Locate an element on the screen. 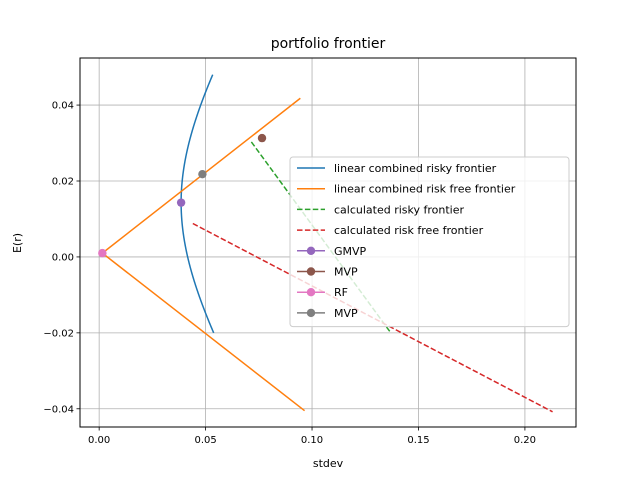 The width and height of the screenshot is (640, 480). x-tick-label: 0.00 is located at coordinates (99, 440).